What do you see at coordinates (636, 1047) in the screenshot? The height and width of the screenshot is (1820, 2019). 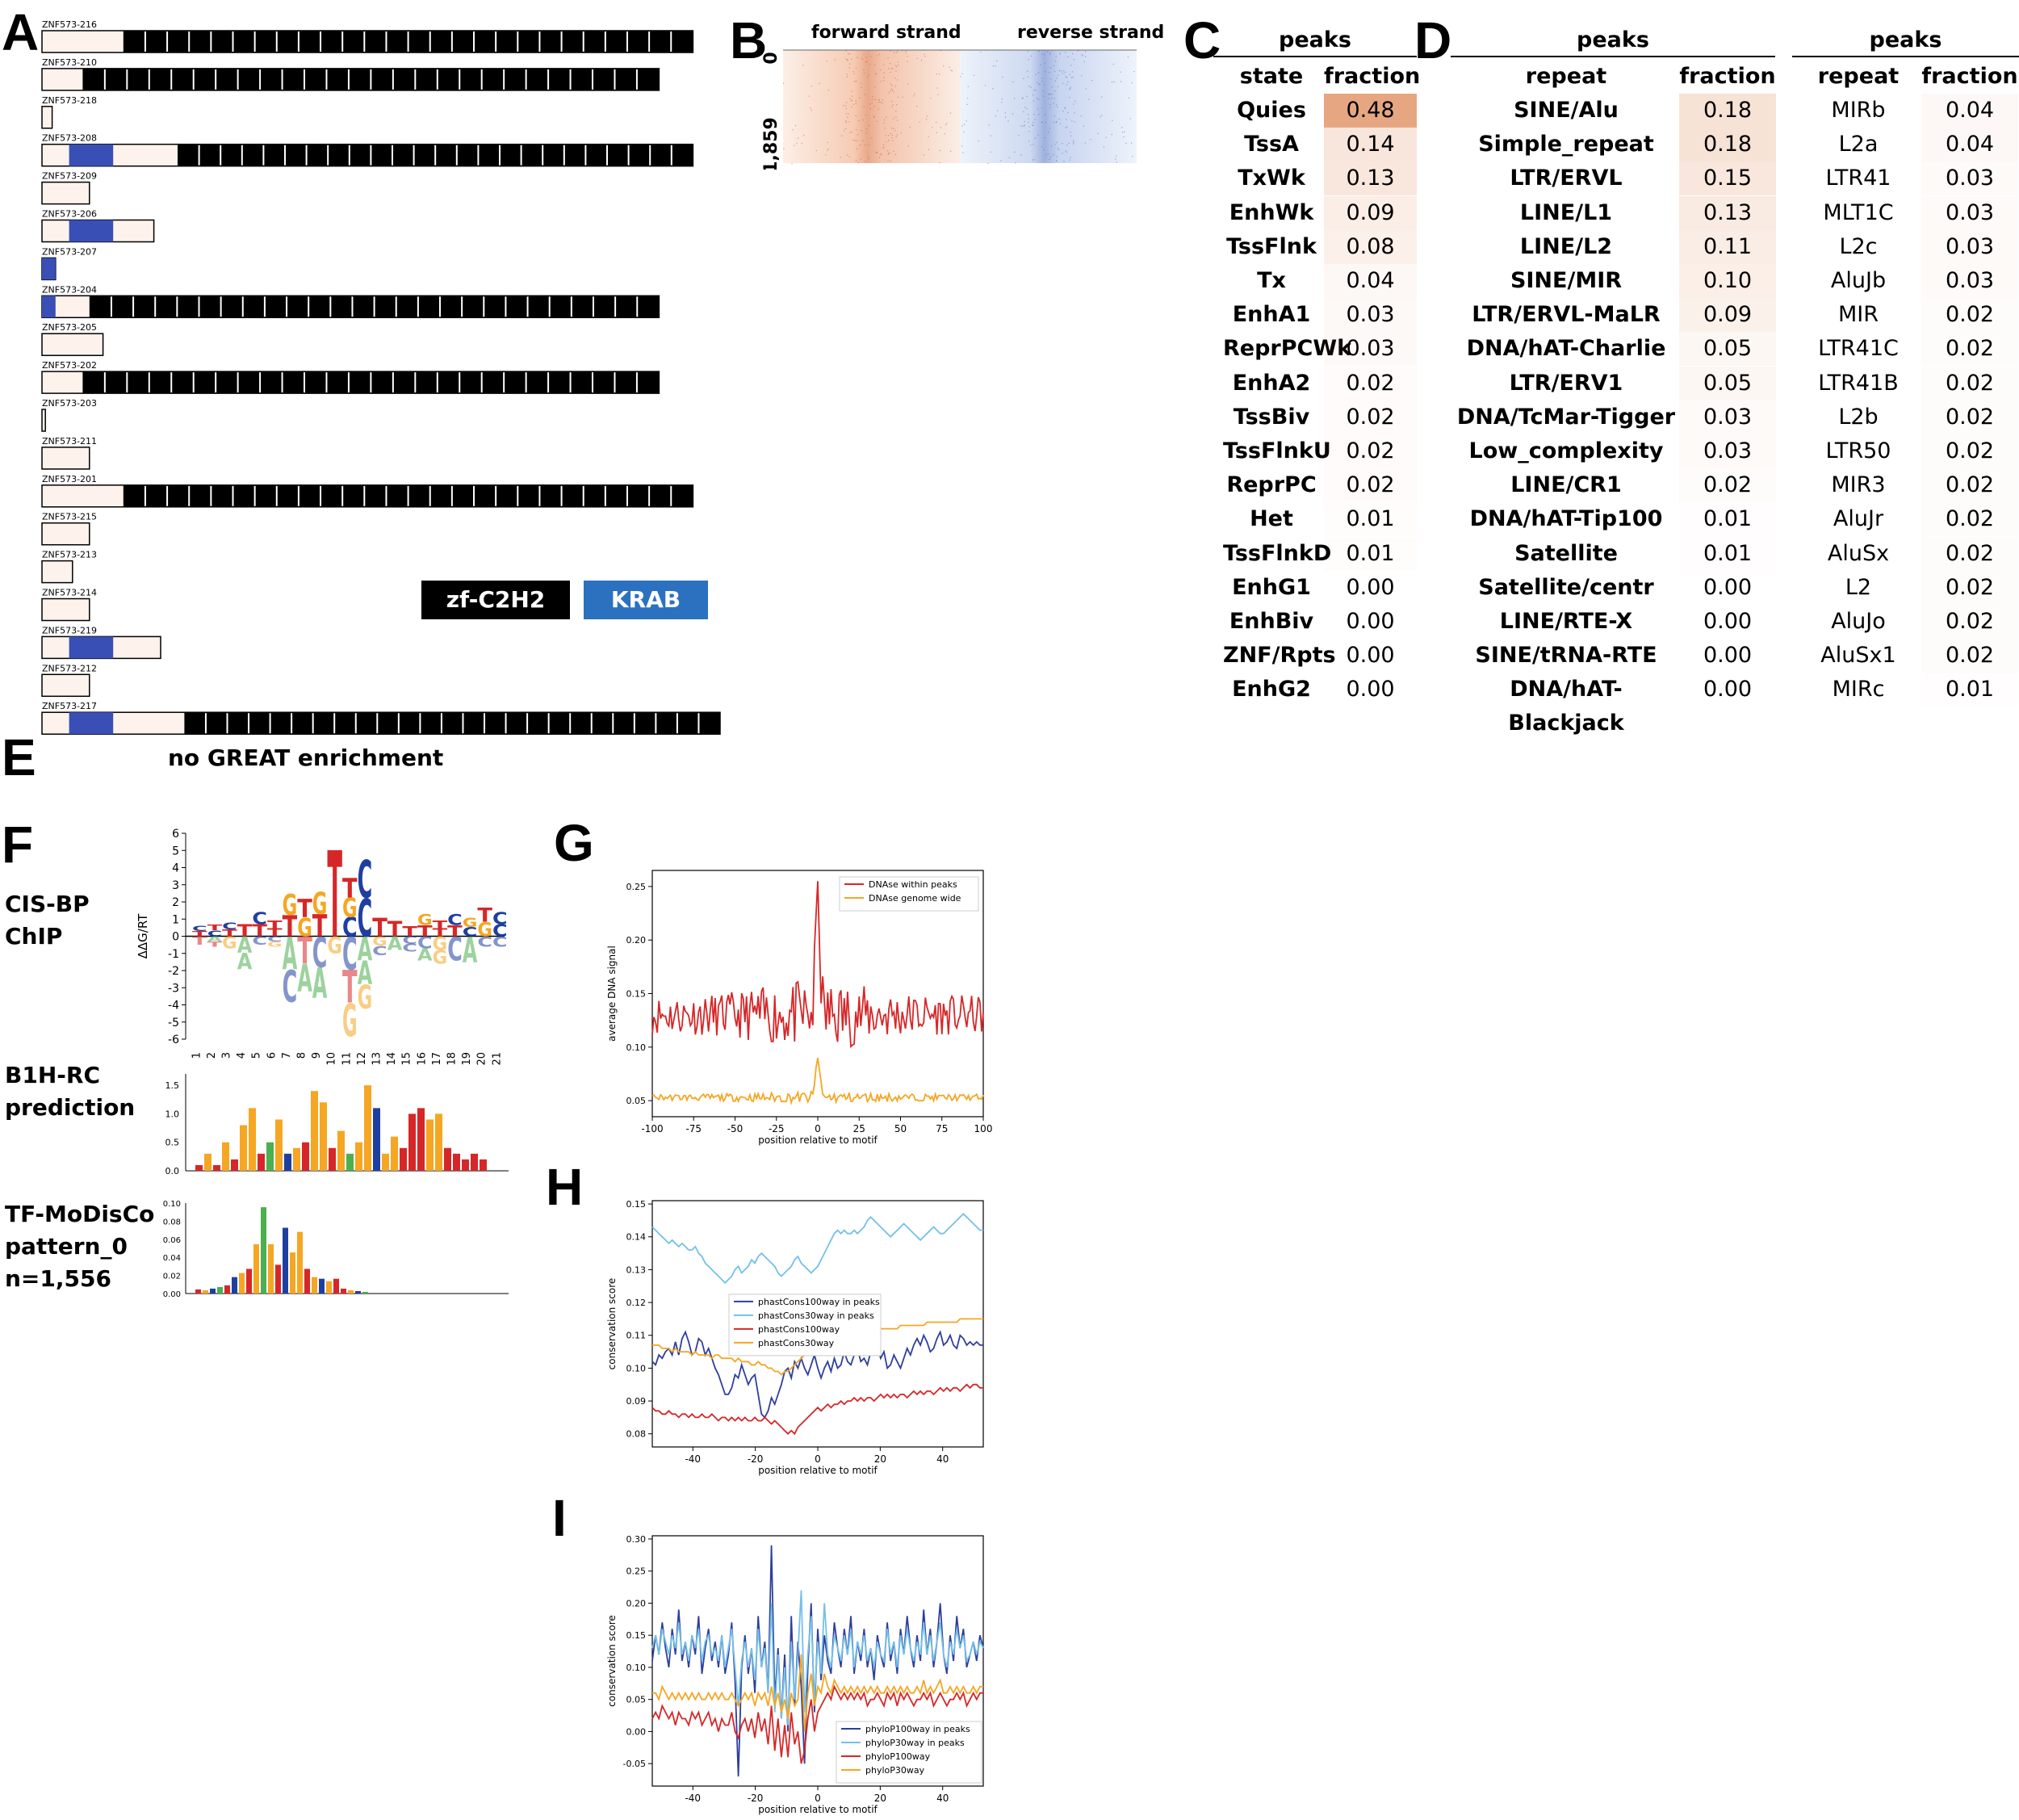 I see `ytick-label: 0.10` at bounding box center [636, 1047].